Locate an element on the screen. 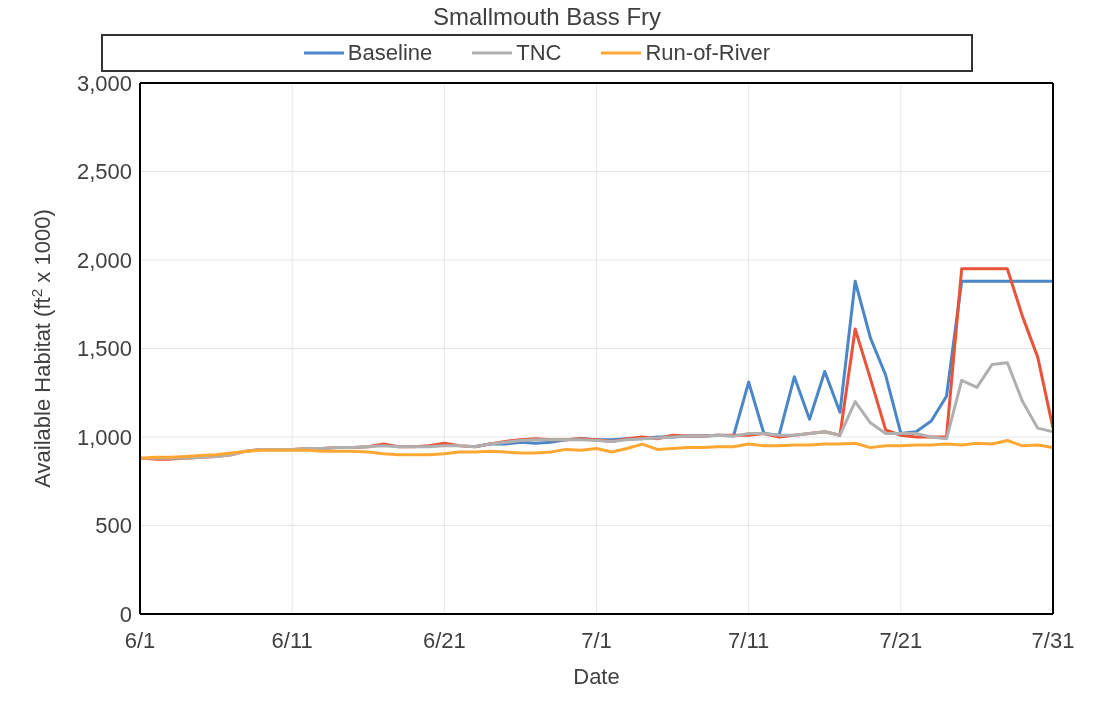 The image size is (1094, 704). y-tick-label: 3,000 is located at coordinates (104, 83).